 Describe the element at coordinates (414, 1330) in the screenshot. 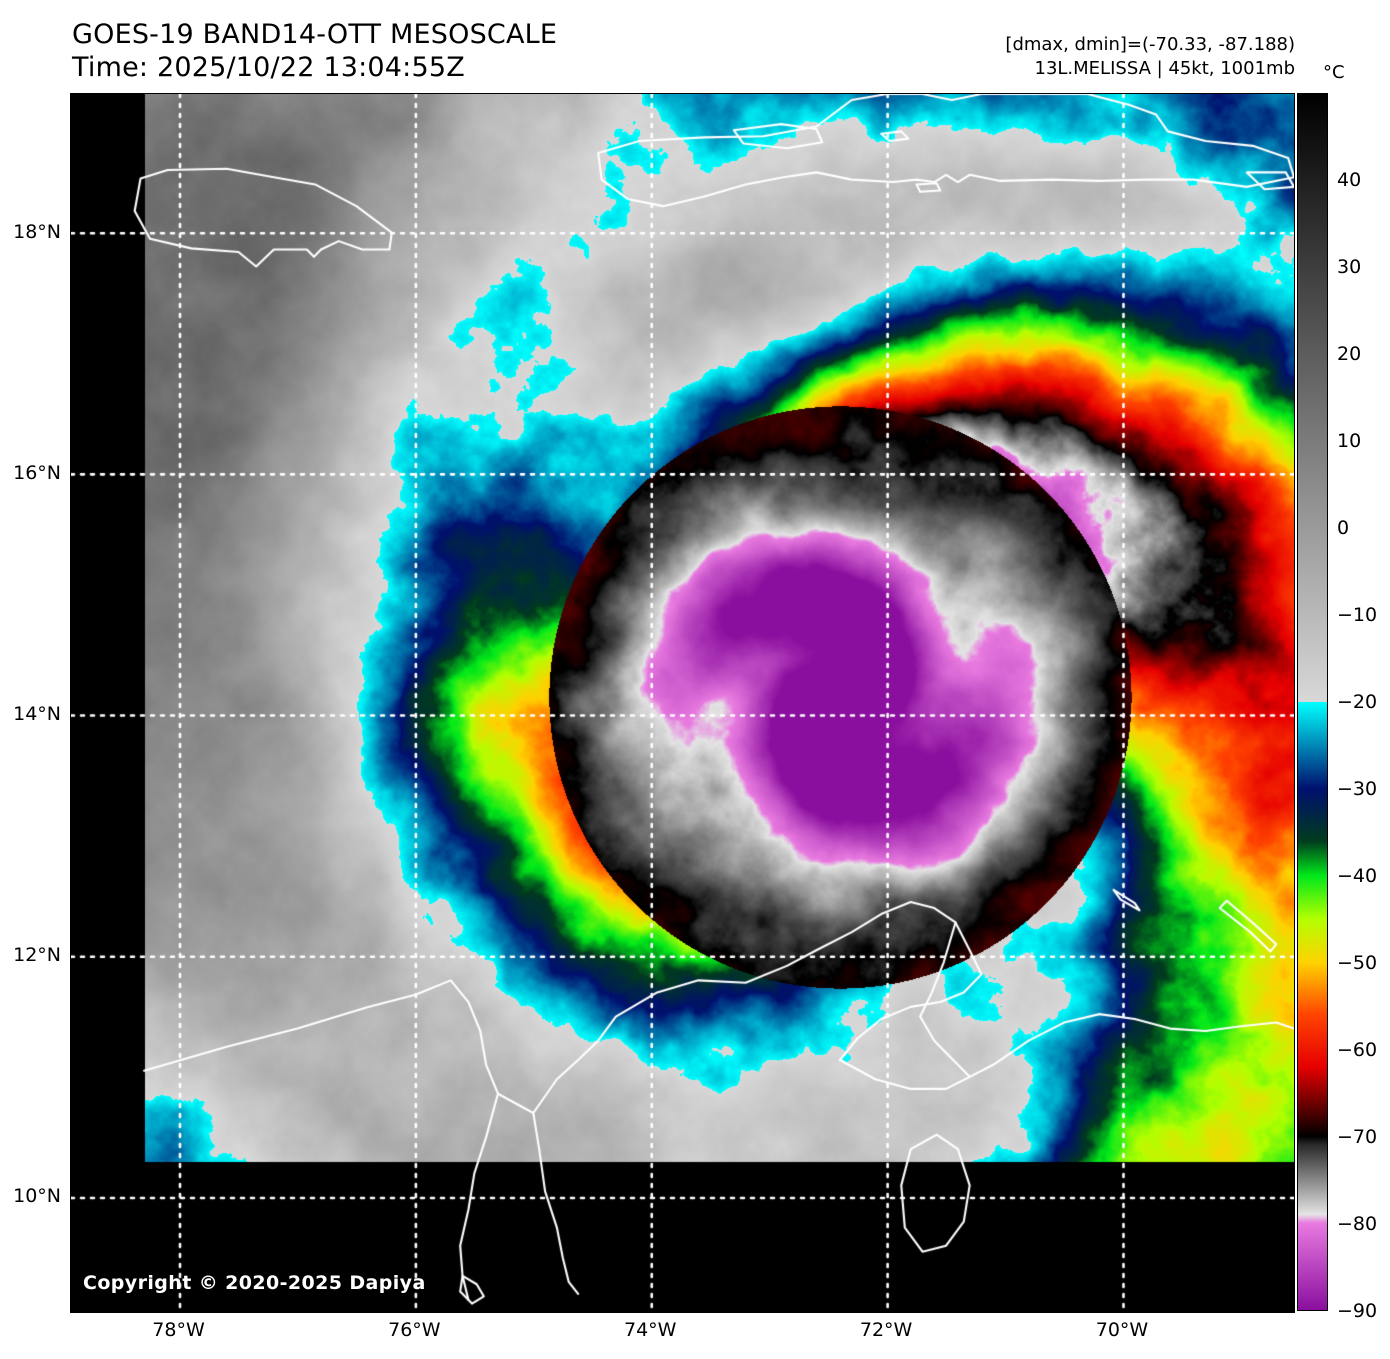

I see `lon-tick-1: 76°W` at that location.